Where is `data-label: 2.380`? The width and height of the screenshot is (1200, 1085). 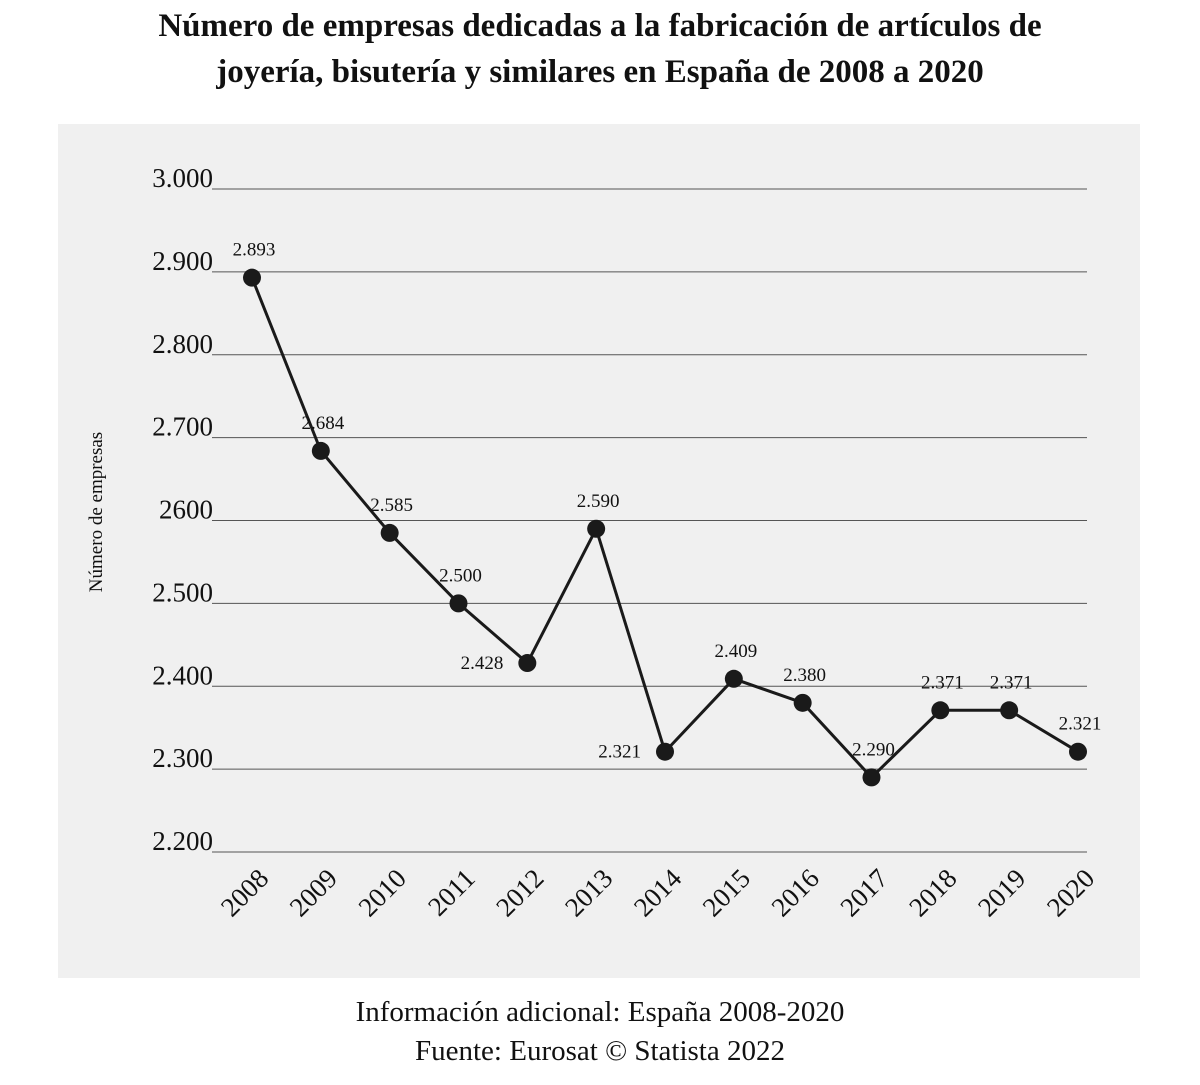
data-label: 2.380 is located at coordinates (804, 675).